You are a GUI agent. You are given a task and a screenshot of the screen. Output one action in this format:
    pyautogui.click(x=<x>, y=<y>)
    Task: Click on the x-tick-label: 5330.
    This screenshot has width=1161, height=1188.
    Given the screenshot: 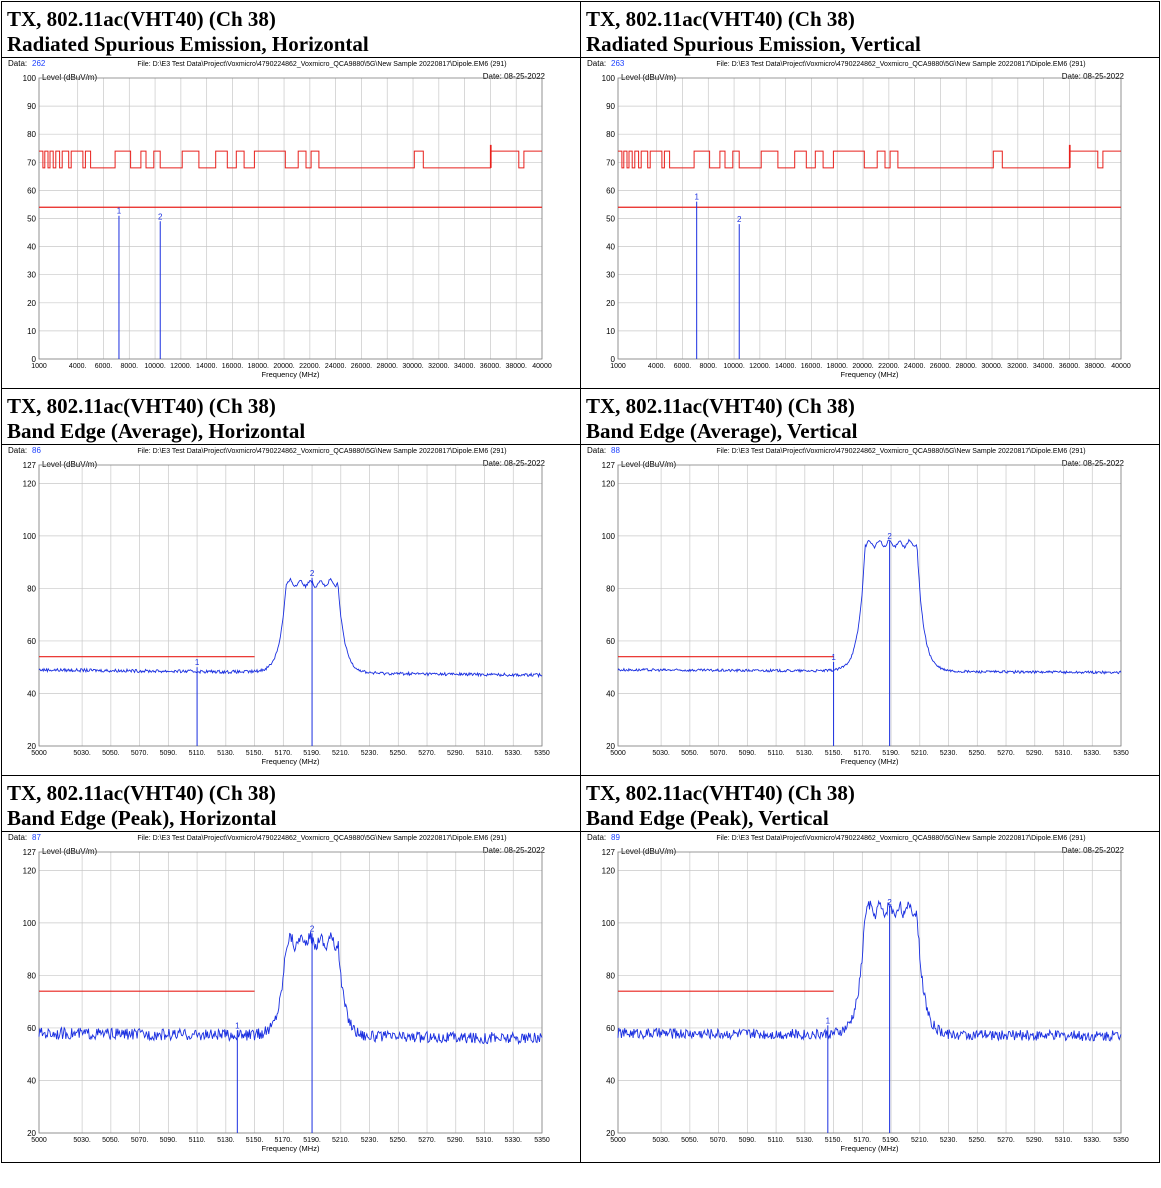 What is the action you would take?
    pyautogui.click(x=1092, y=753)
    